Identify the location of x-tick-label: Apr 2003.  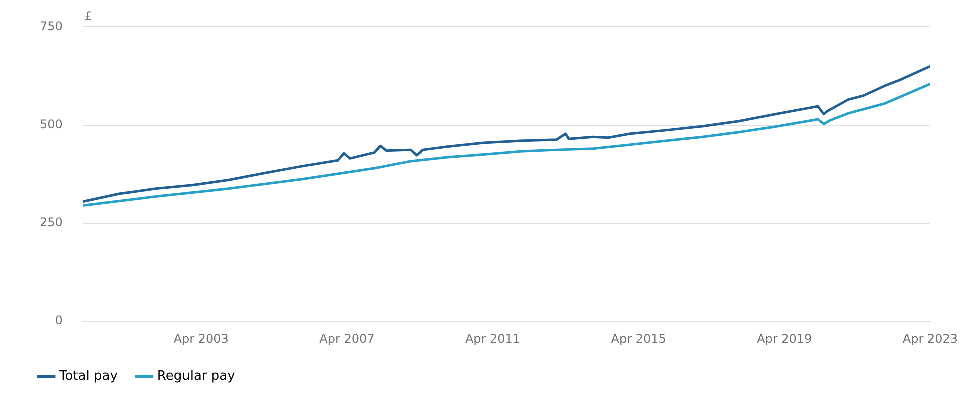
(201, 339).